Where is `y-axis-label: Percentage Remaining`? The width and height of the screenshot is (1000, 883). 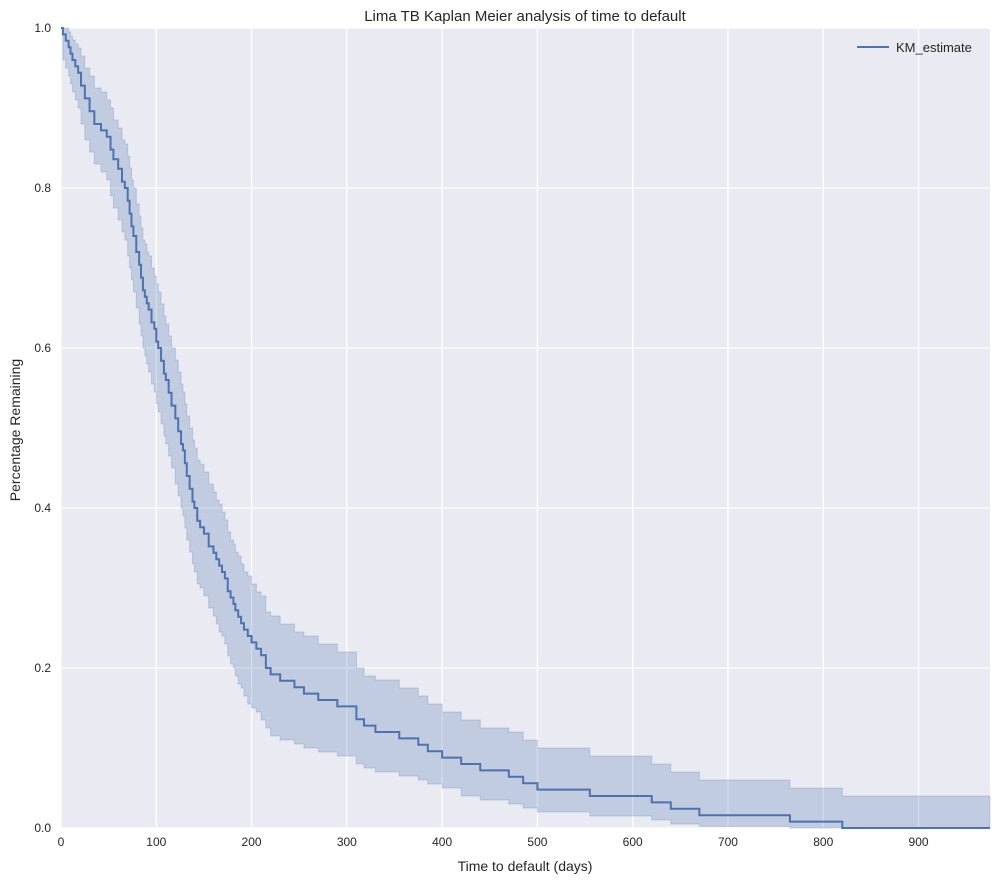 y-axis-label: Percentage Remaining is located at coordinates (15, 430).